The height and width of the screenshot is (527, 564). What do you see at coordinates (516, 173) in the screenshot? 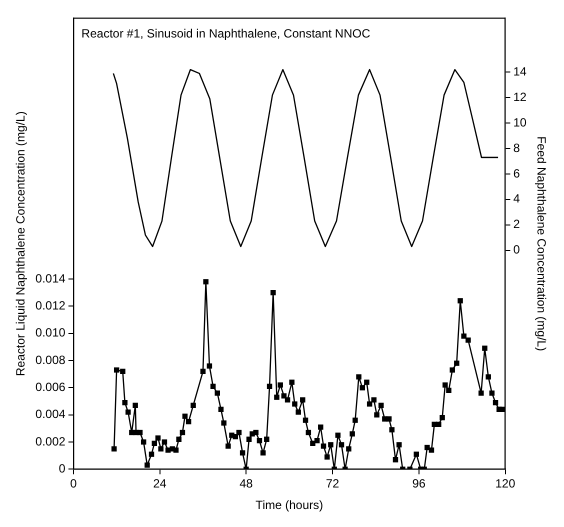
I see `y2-tick-label: 6` at bounding box center [516, 173].